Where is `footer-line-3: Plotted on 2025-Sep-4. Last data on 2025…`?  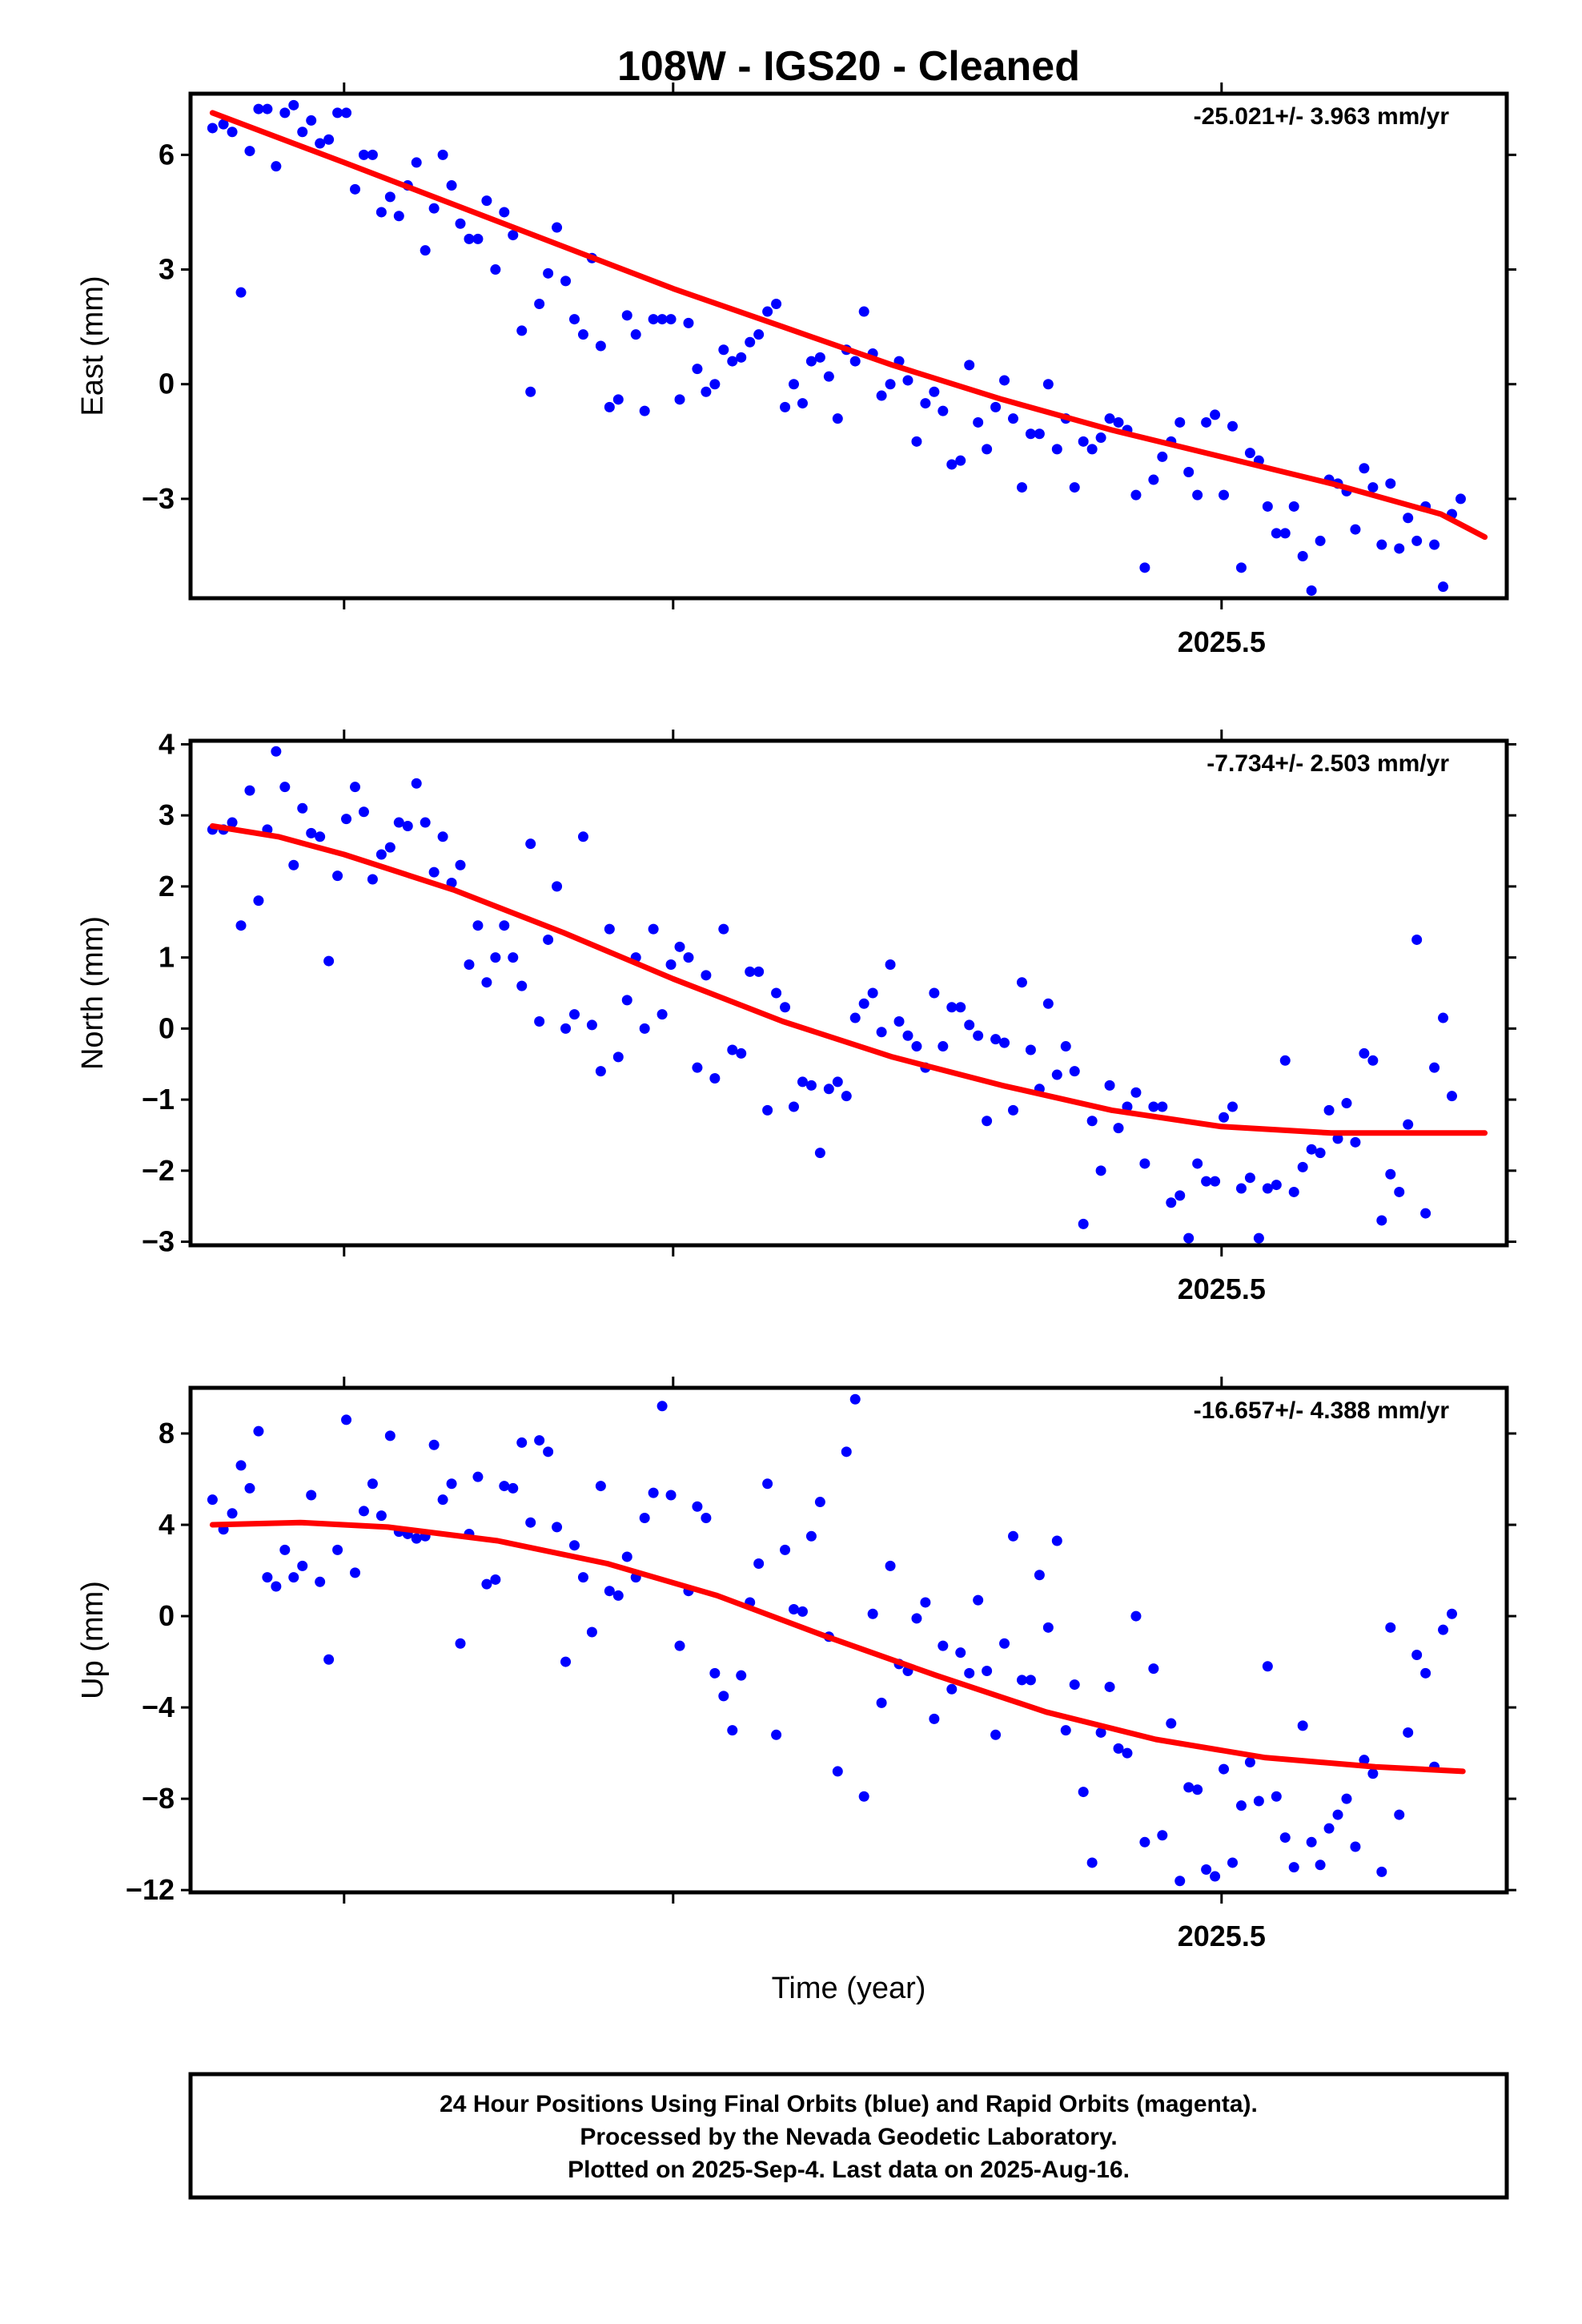 footer-line-3: Plotted on 2025-Sep-4. Last data on 2025… is located at coordinates (849, 2170).